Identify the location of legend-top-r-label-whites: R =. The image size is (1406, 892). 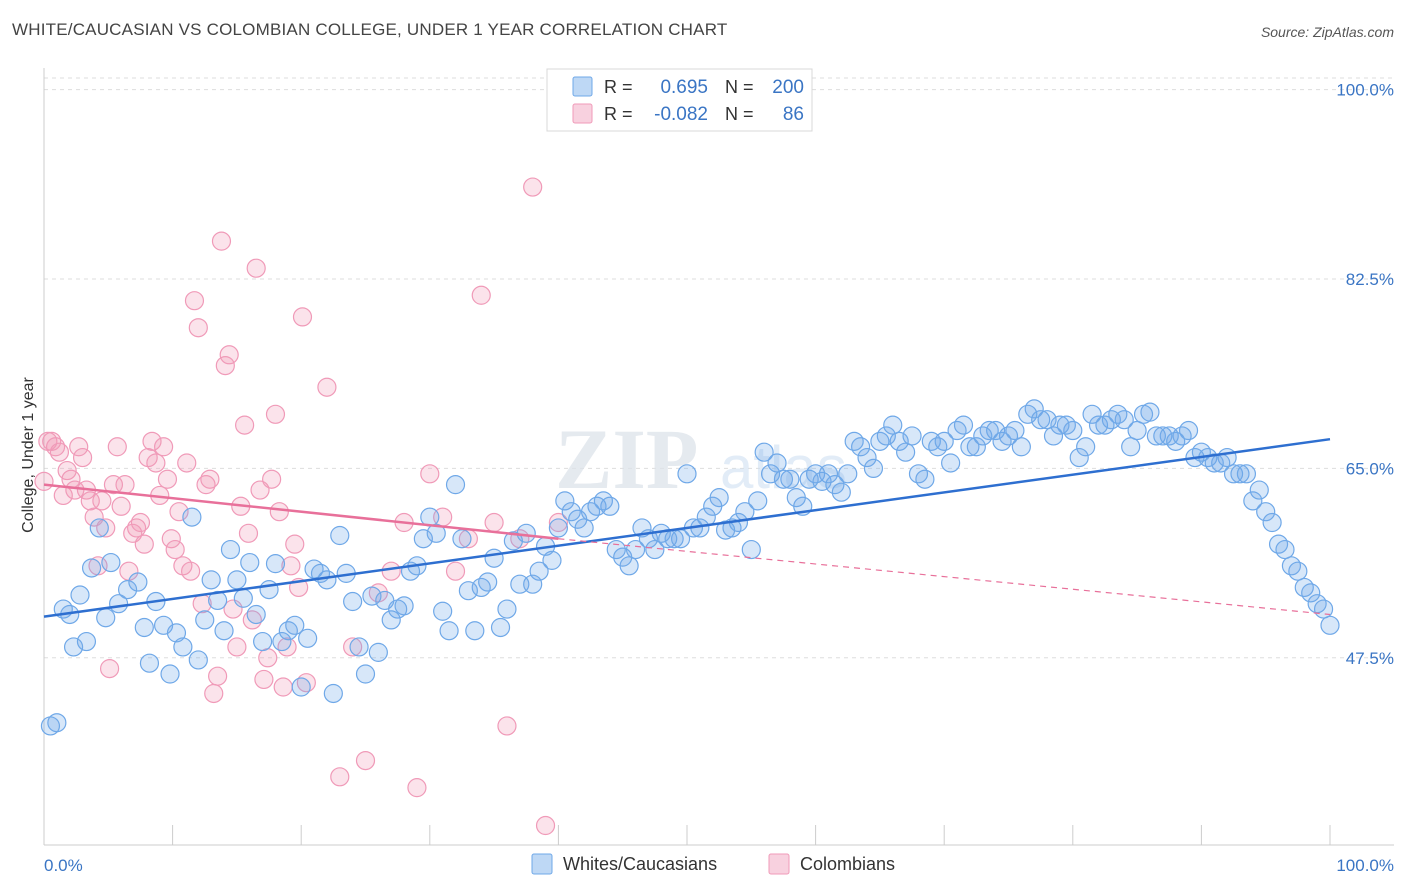
(618, 87).